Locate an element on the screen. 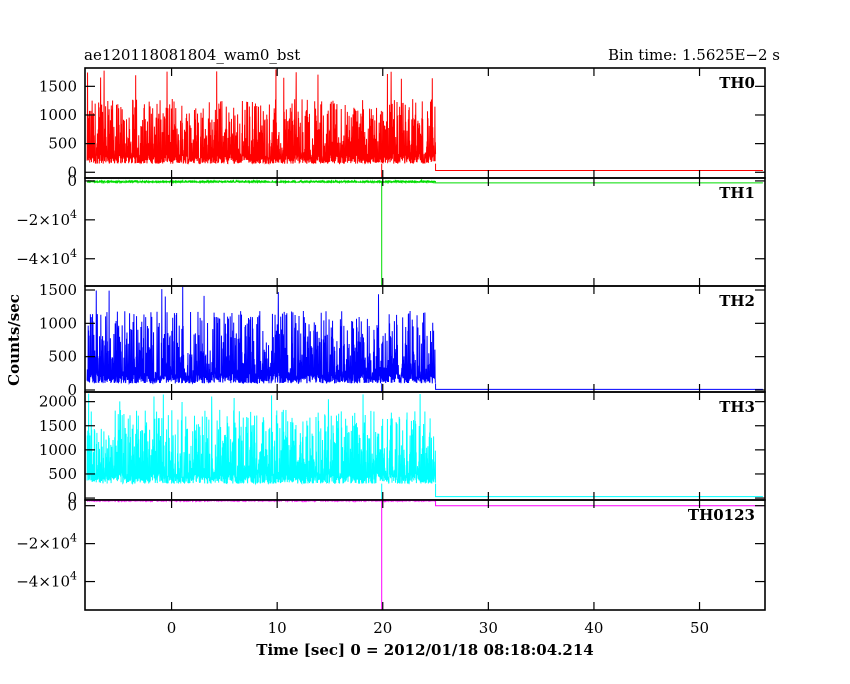 The image size is (850, 684). x-tick-label: 40 is located at coordinates (593, 628).